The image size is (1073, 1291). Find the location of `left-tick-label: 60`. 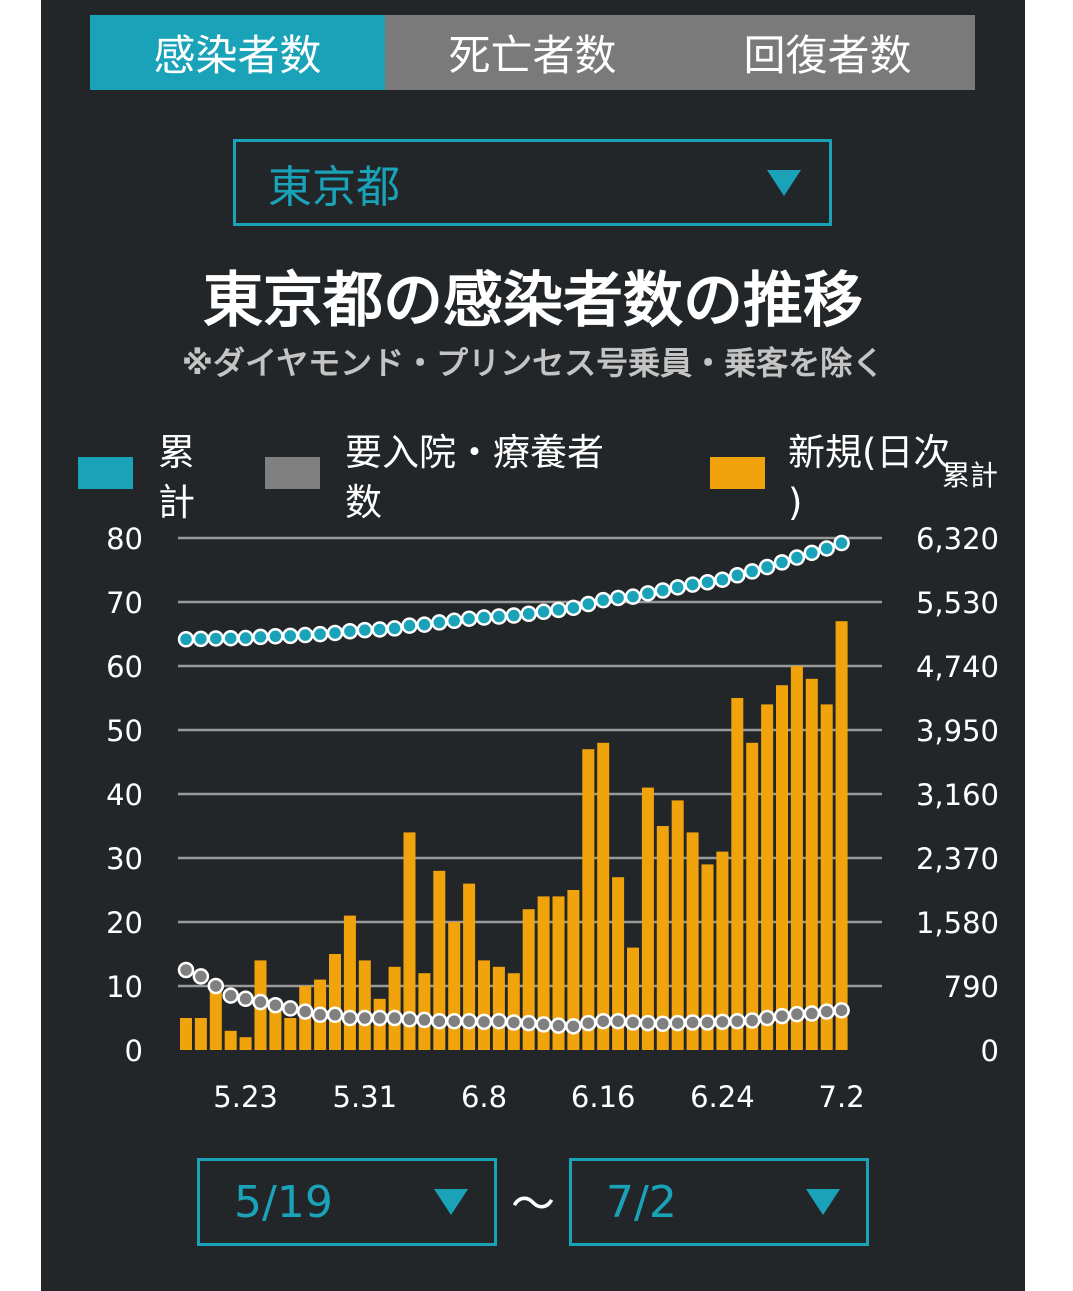

left-tick-label: 60 is located at coordinates (124, 667).